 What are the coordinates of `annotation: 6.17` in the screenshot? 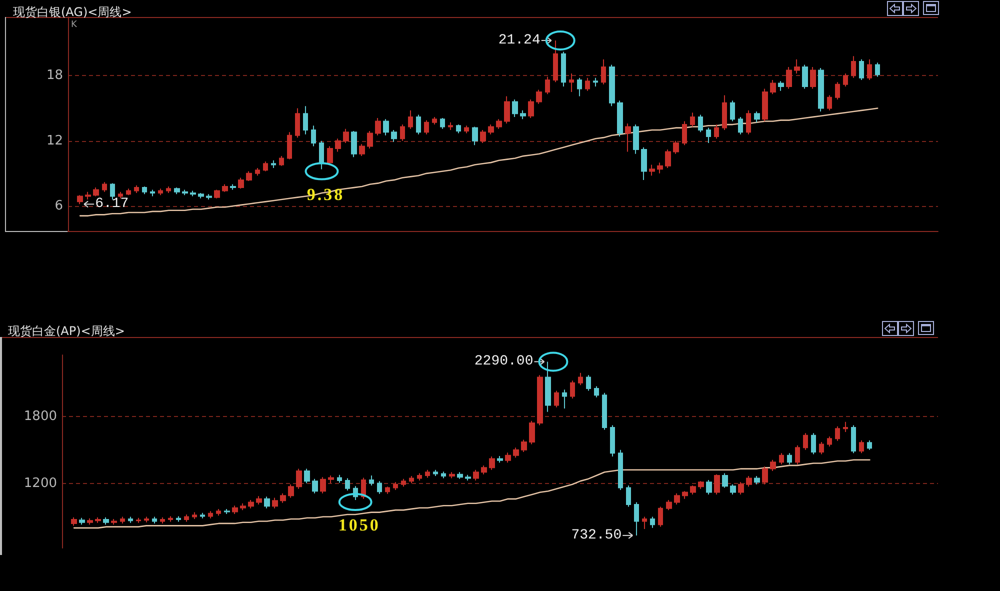 It's located at (112, 204).